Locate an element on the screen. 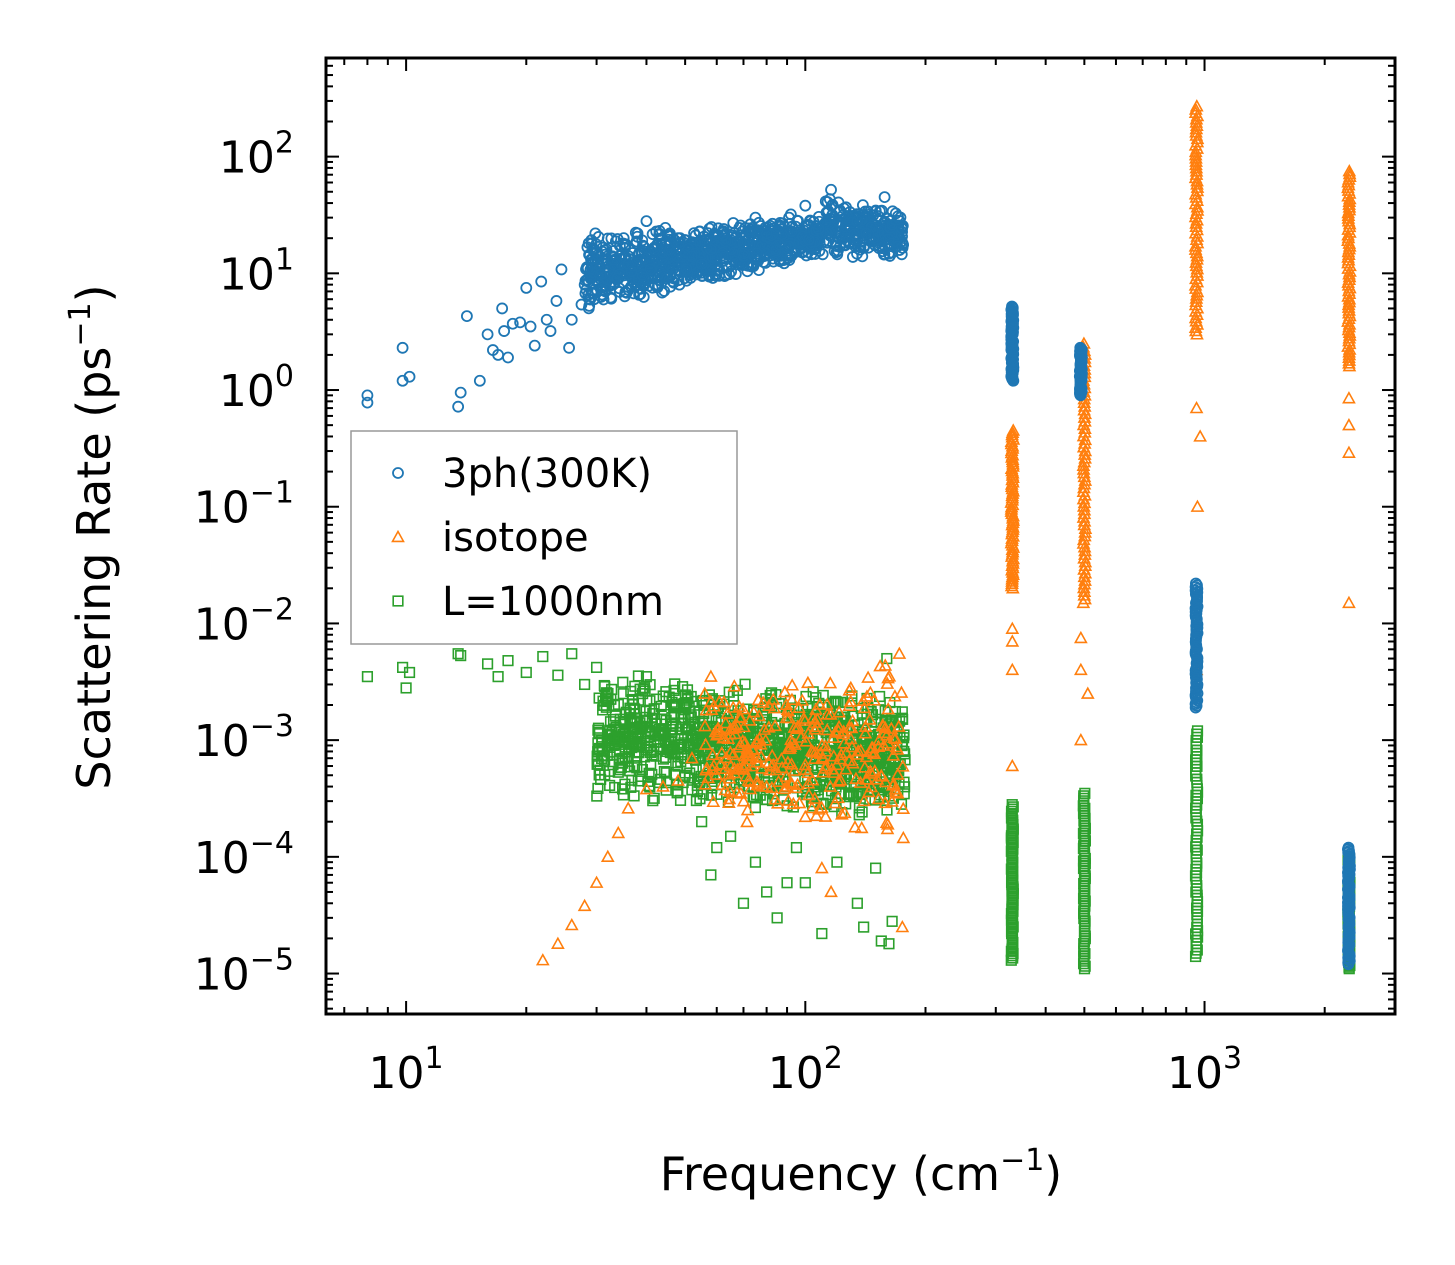  y-tick-label: 10⁻⁵ is located at coordinates (244, 972).